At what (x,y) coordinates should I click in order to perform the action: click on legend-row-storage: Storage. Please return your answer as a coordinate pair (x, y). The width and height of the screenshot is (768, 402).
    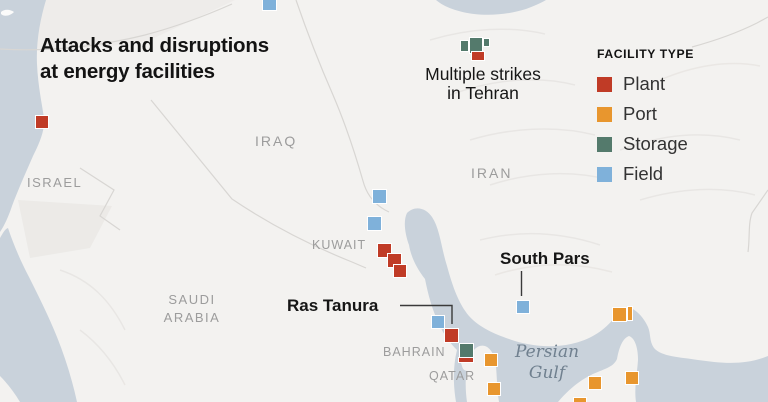
    Looking at the image, I should click on (645, 144).